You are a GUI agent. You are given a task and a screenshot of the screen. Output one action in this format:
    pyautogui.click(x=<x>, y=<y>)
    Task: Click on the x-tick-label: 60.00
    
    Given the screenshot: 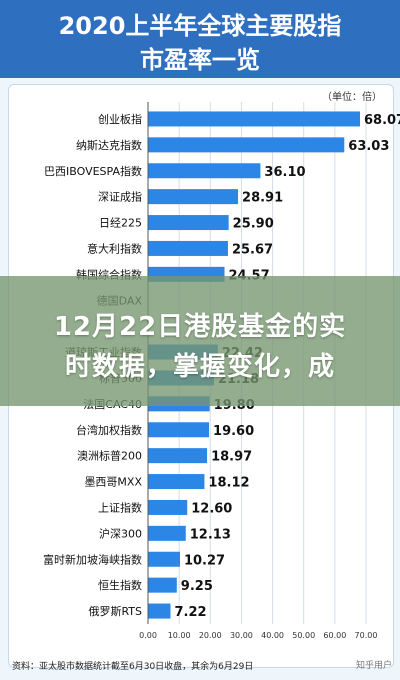 What is the action you would take?
    pyautogui.click(x=334, y=635)
    